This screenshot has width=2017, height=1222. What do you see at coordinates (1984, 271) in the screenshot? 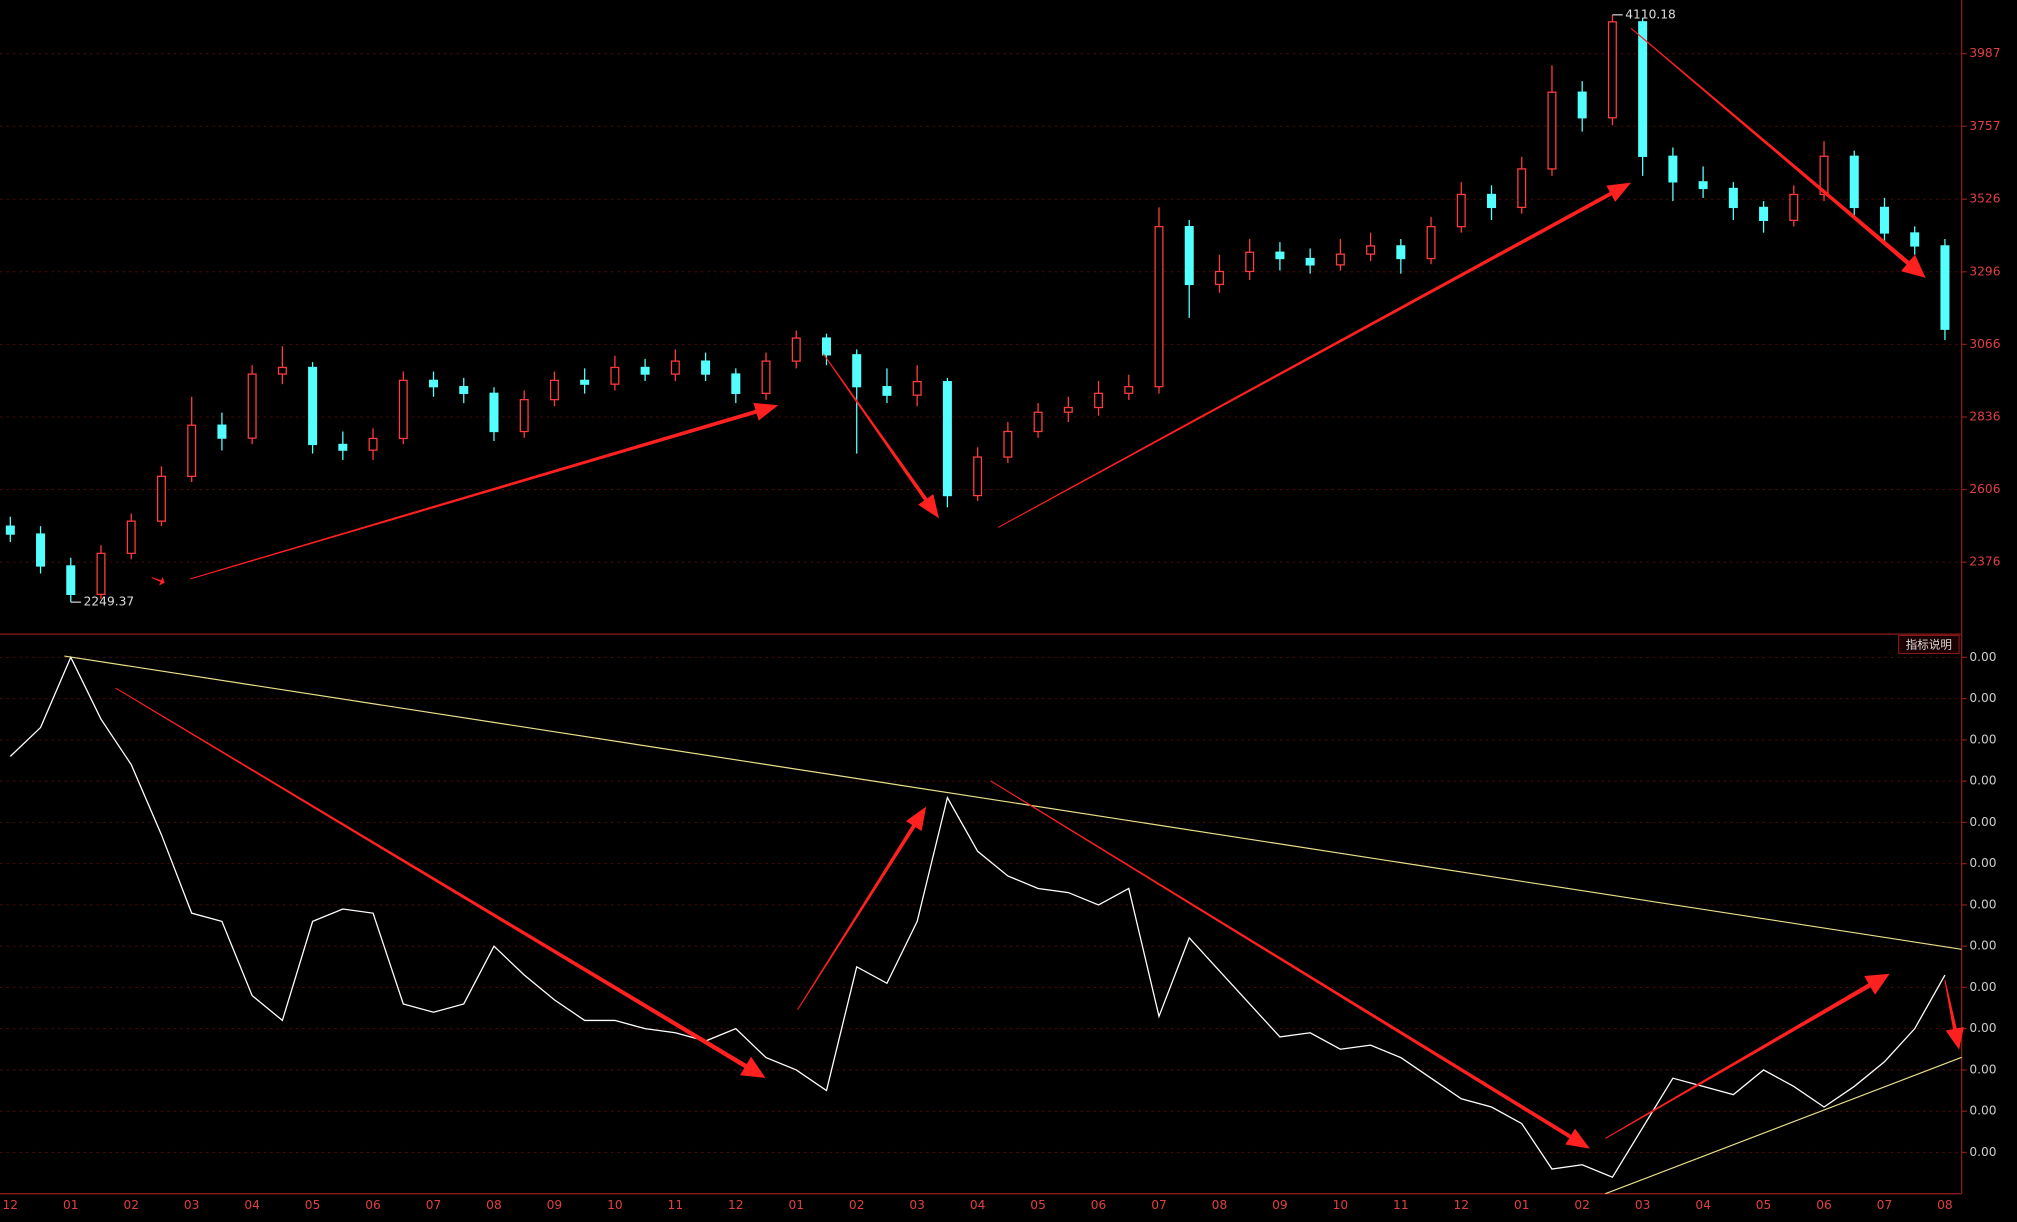
I see `y-tick-label: 3296` at bounding box center [1984, 271].